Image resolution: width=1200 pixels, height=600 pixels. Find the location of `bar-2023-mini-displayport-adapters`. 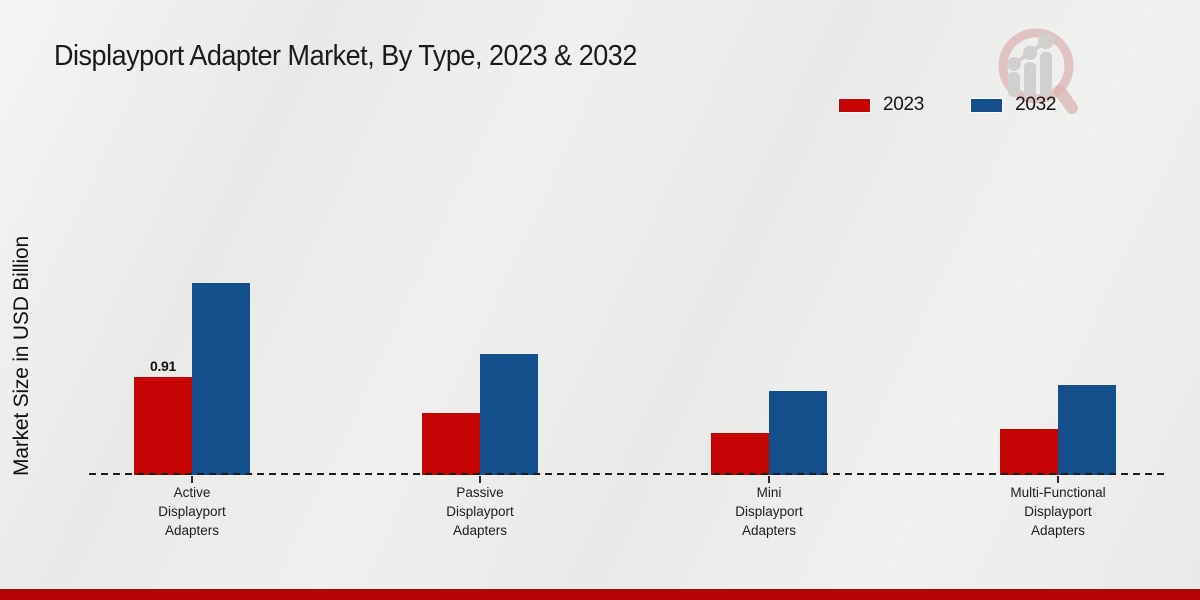

bar-2023-mini-displayport-adapters is located at coordinates (740, 454).